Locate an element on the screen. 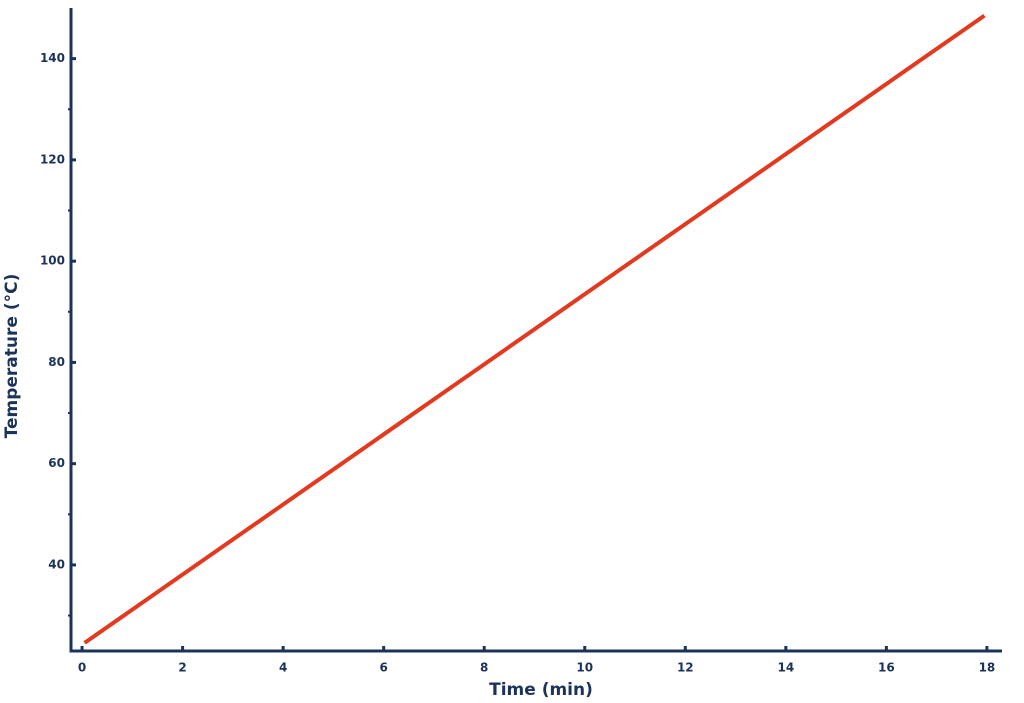 The image size is (1024, 703). y-tick-label: 140 is located at coordinates (52, 58).